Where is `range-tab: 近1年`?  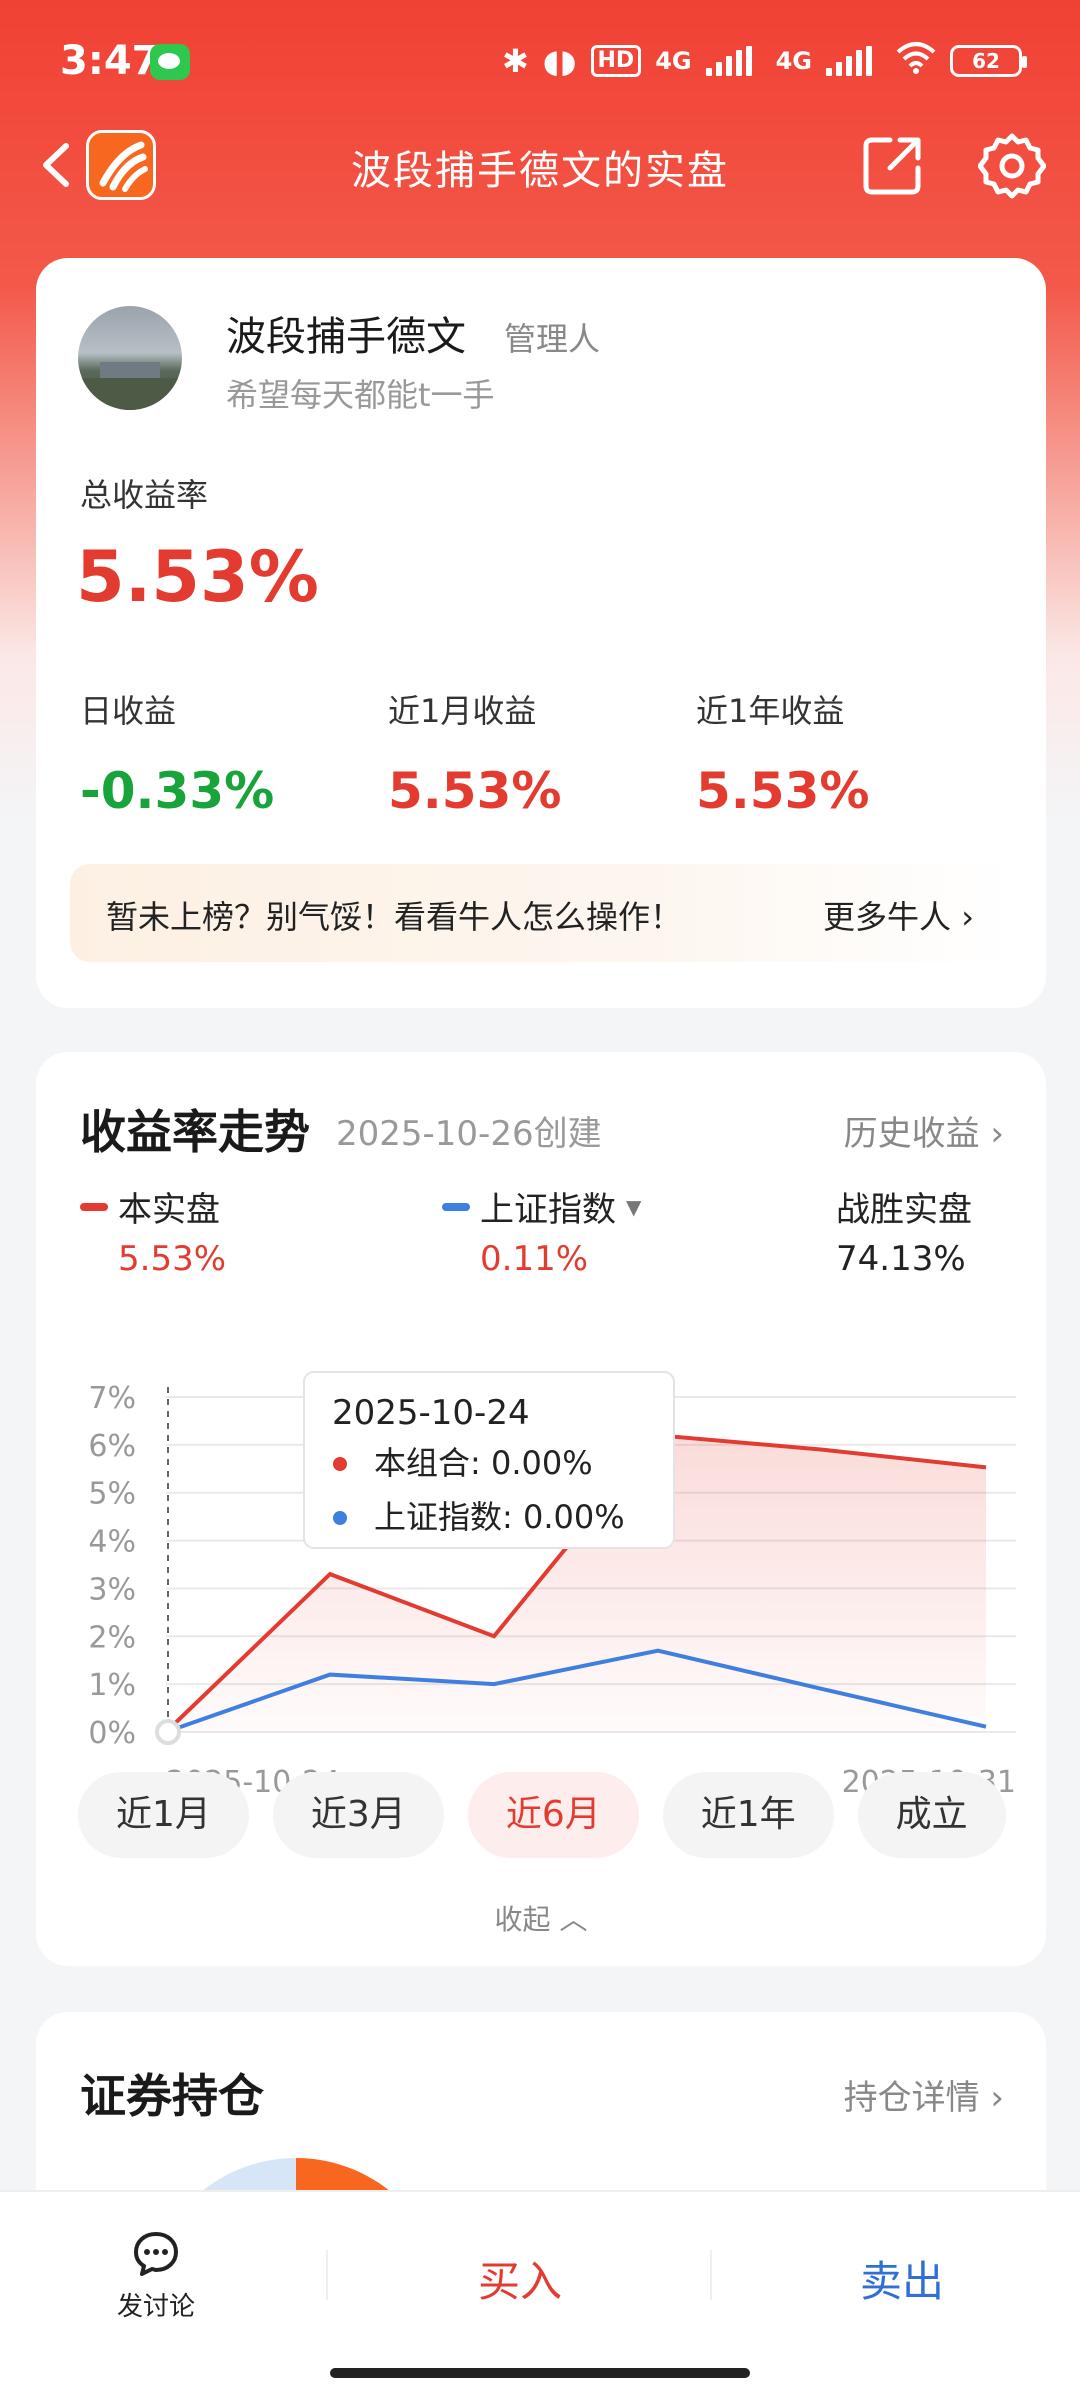
range-tab: 近1年 is located at coordinates (748, 1815).